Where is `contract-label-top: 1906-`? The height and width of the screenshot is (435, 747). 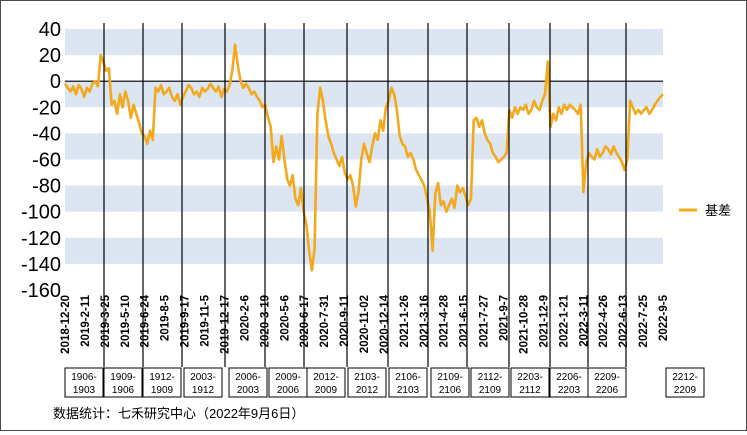
contract-label-top: 1906- is located at coordinates (84, 377).